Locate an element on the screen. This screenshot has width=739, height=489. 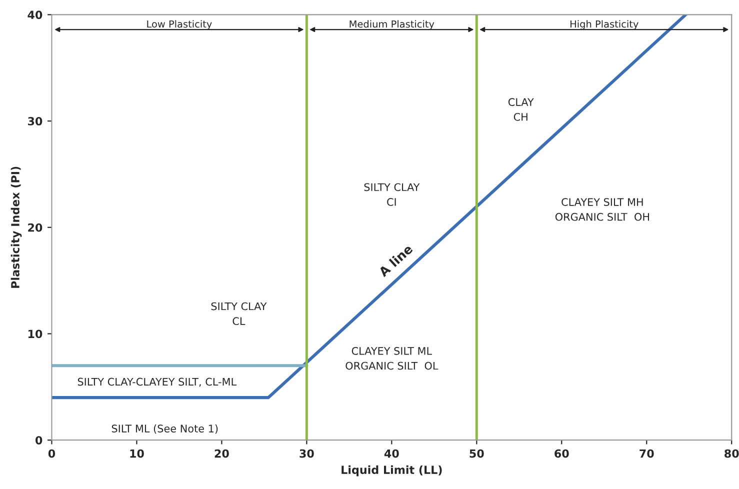
annotation: SILT ML (See Note 1) is located at coordinates (165, 429).